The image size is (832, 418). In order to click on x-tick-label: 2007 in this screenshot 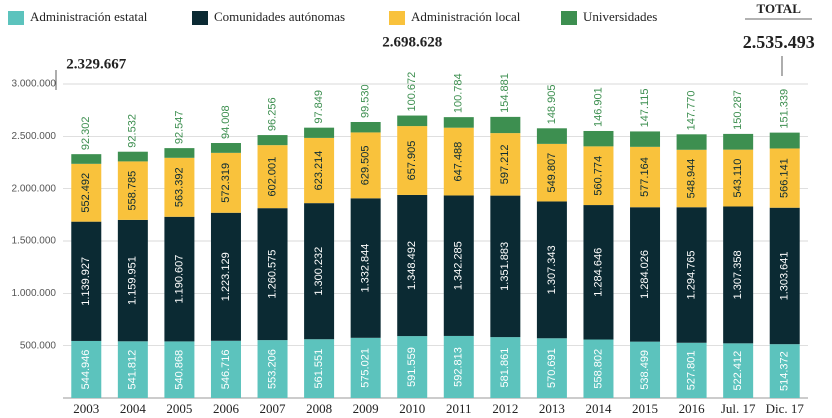, I will do `click(273, 408)`.